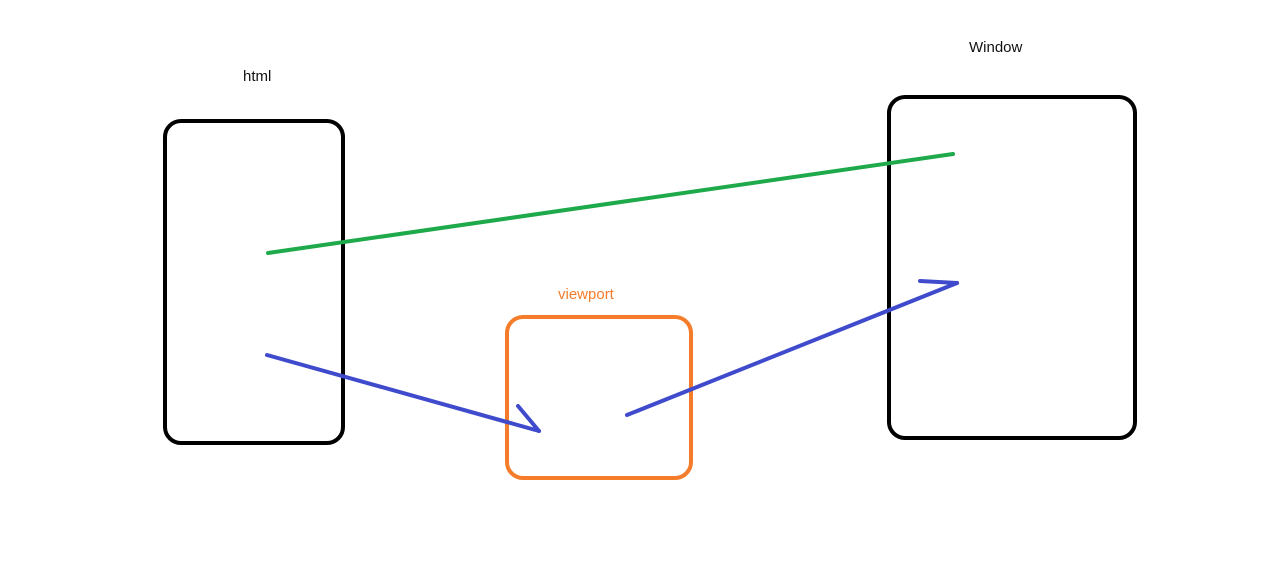  What do you see at coordinates (610, 203) in the screenshot?
I see `connector-html-to-window` at bounding box center [610, 203].